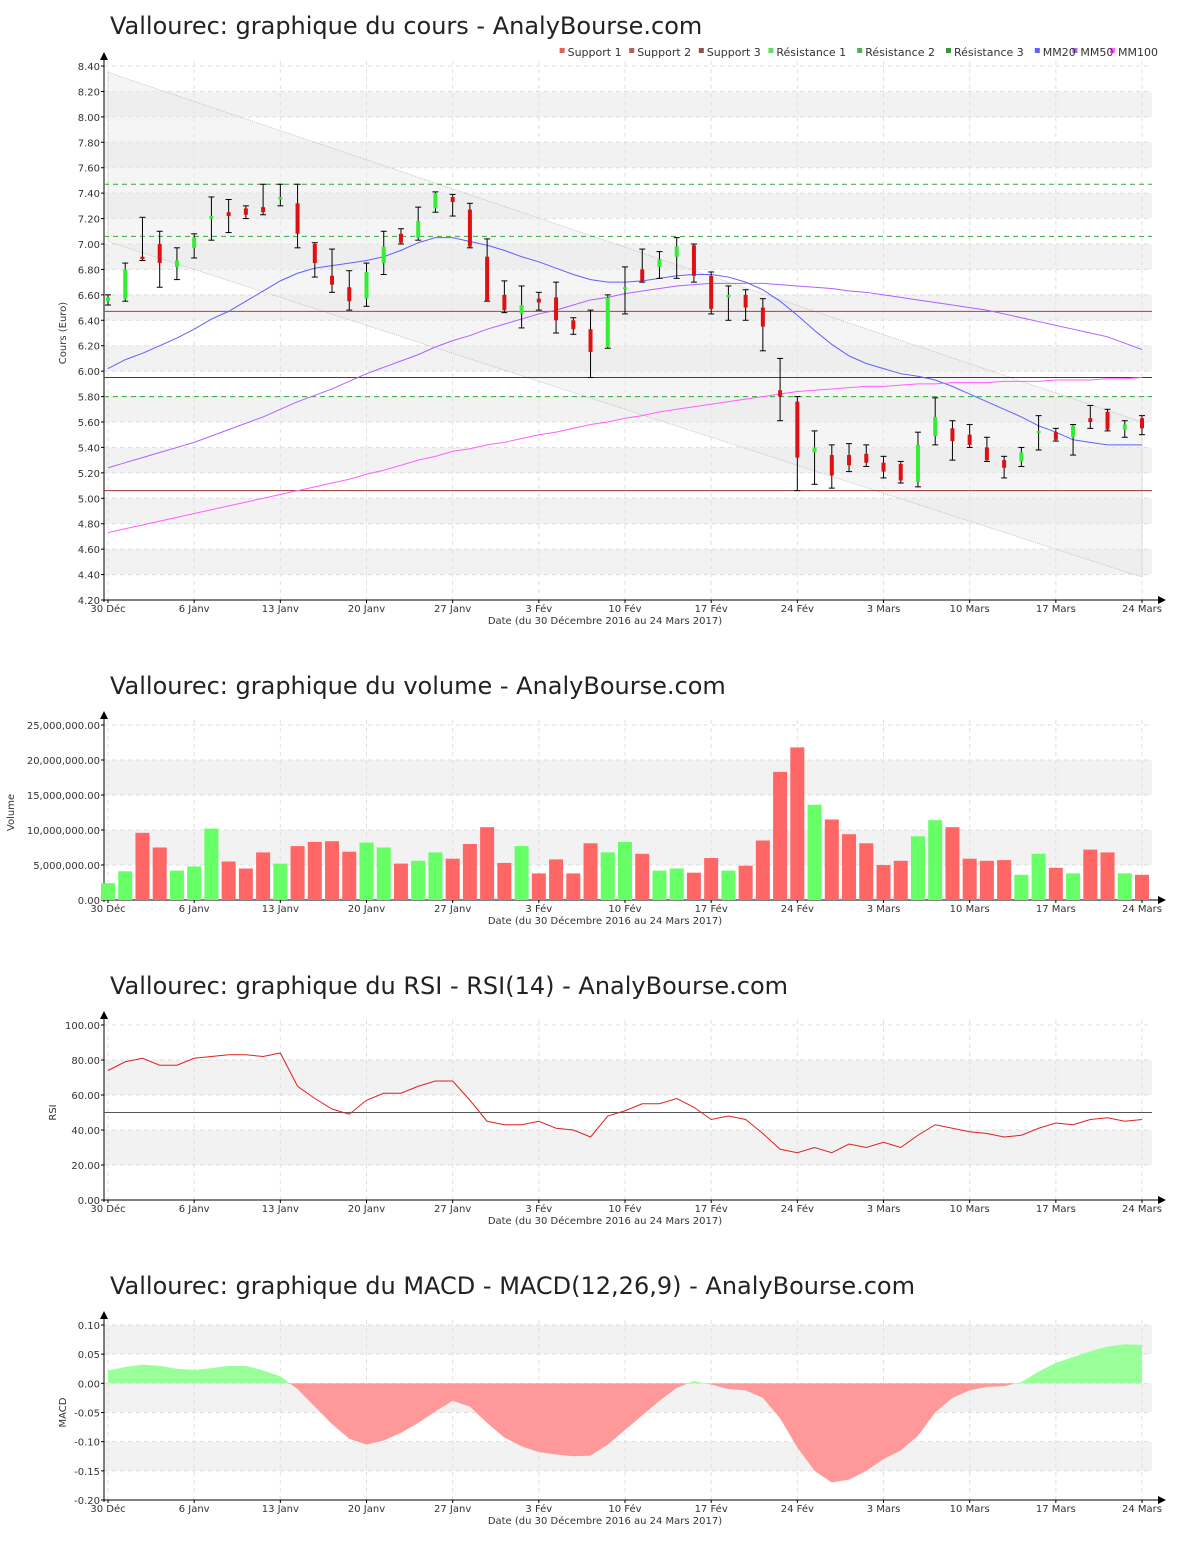 The height and width of the screenshot is (1550, 1200). I want to click on legend-label: Résistance 1, so click(811, 52).